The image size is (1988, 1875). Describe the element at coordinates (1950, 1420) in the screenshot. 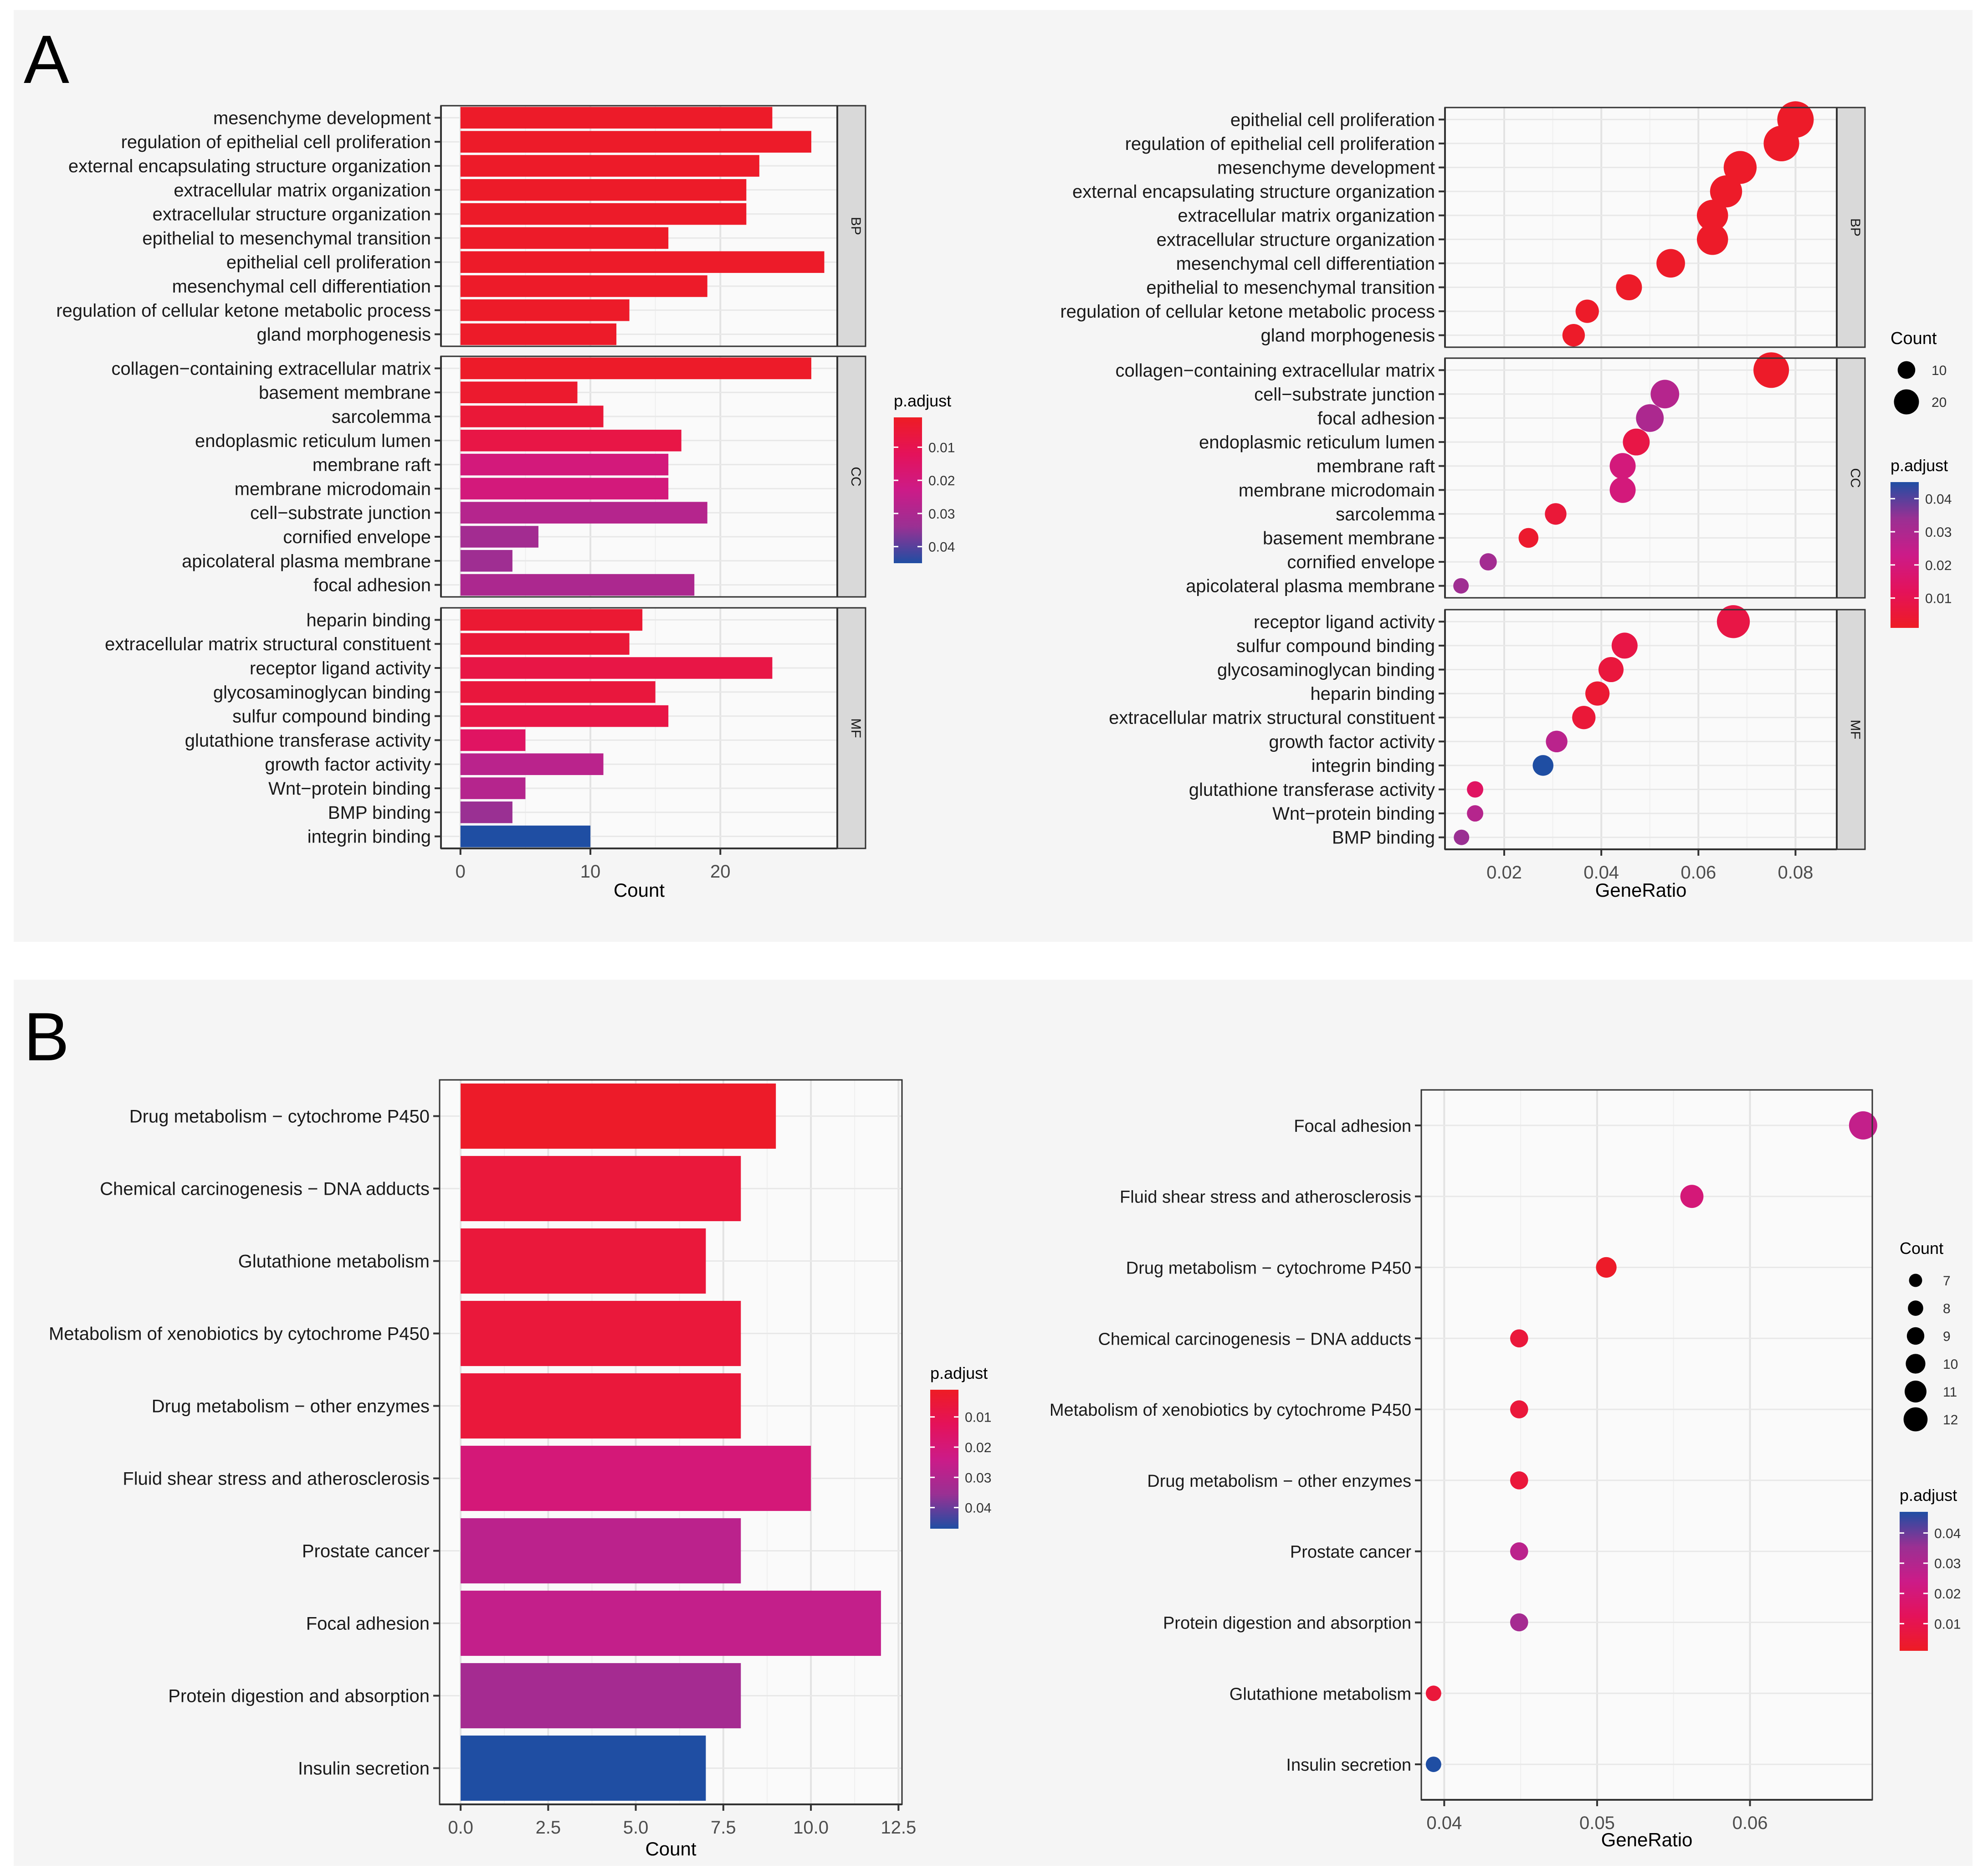

I see `b-dot-size-label-5: 12` at that location.